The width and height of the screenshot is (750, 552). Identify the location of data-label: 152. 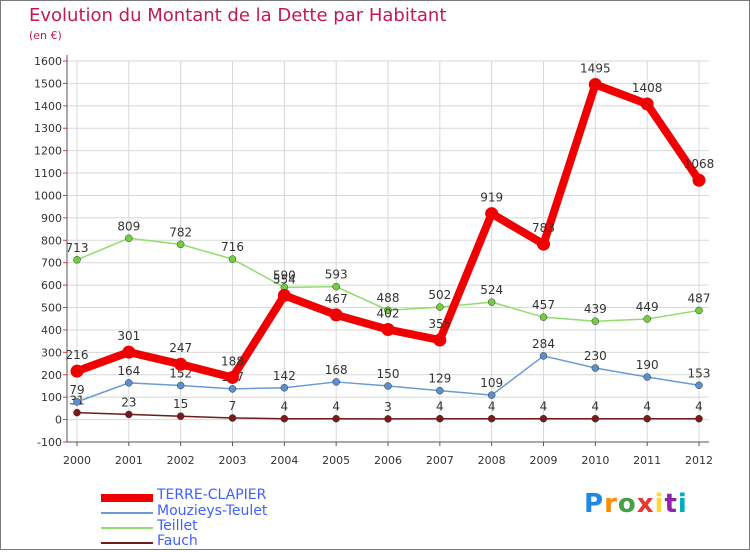
(180, 374).